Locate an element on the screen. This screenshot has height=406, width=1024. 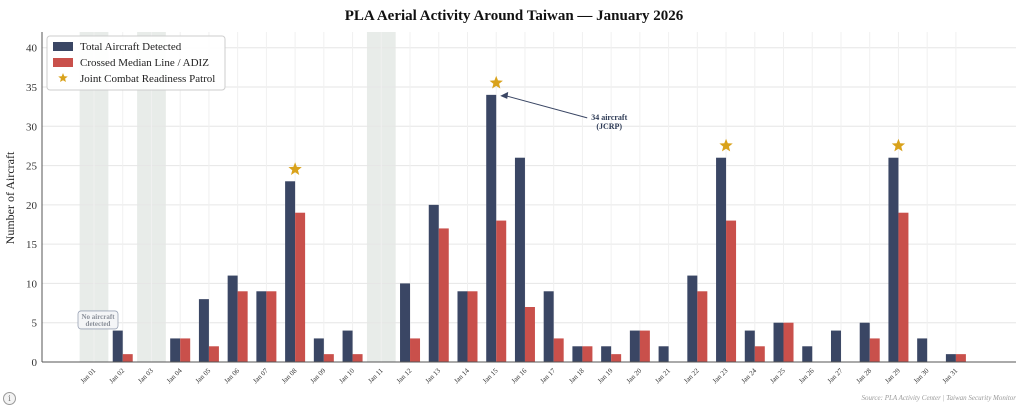
y-tick-label: 5 is located at coordinates (35, 324).